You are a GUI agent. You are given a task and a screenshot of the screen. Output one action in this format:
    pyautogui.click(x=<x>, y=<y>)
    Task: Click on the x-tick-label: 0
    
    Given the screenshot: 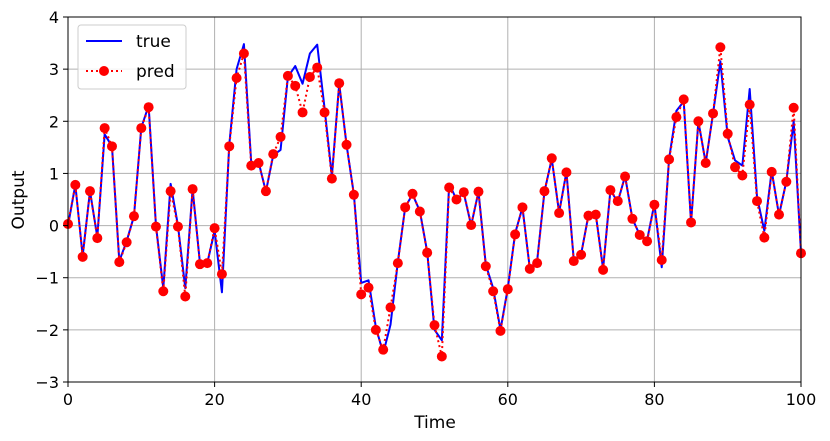 What is the action you would take?
    pyautogui.click(x=68, y=399)
    